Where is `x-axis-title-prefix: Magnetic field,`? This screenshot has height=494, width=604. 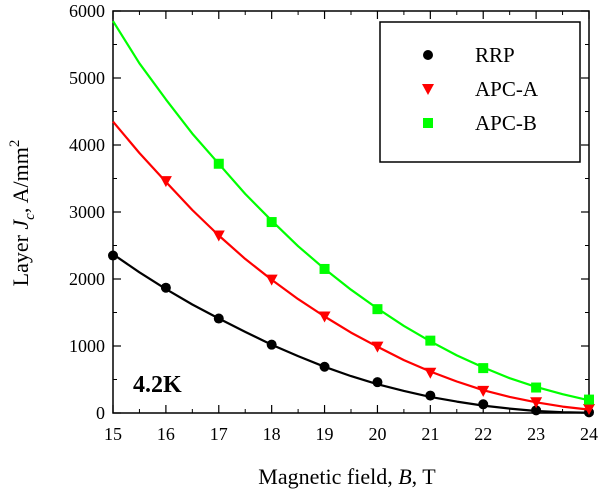
x-axis-title-prefix: Magnetic field, is located at coordinates (328, 476).